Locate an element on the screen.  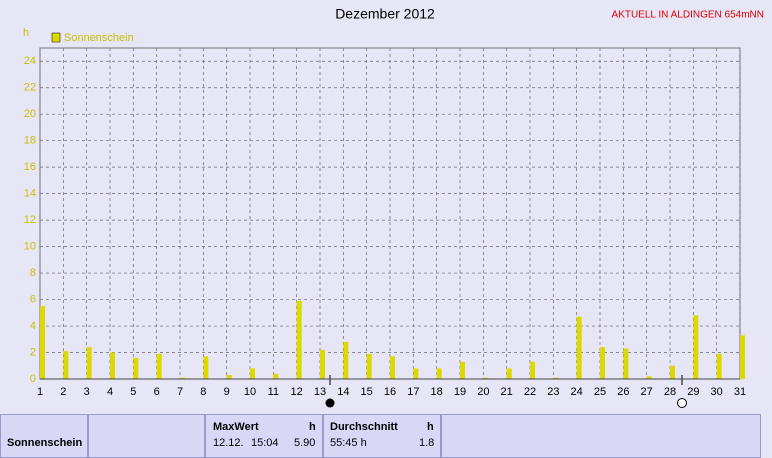
chart-title: Dezember 2012 is located at coordinates (385, 14).